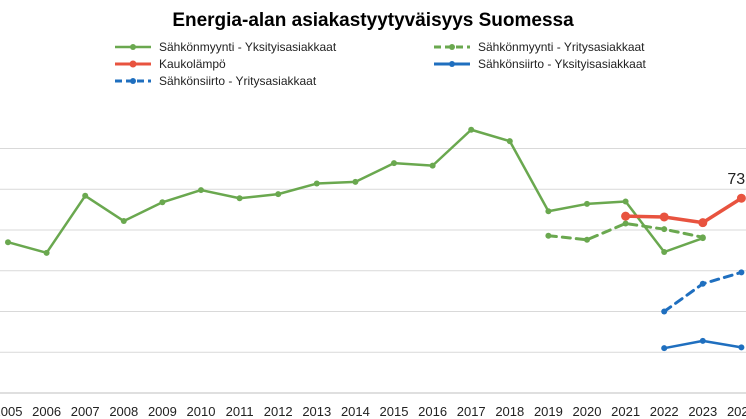  What do you see at coordinates (509, 411) in the screenshot?
I see `x-tick-label: 2018` at bounding box center [509, 411].